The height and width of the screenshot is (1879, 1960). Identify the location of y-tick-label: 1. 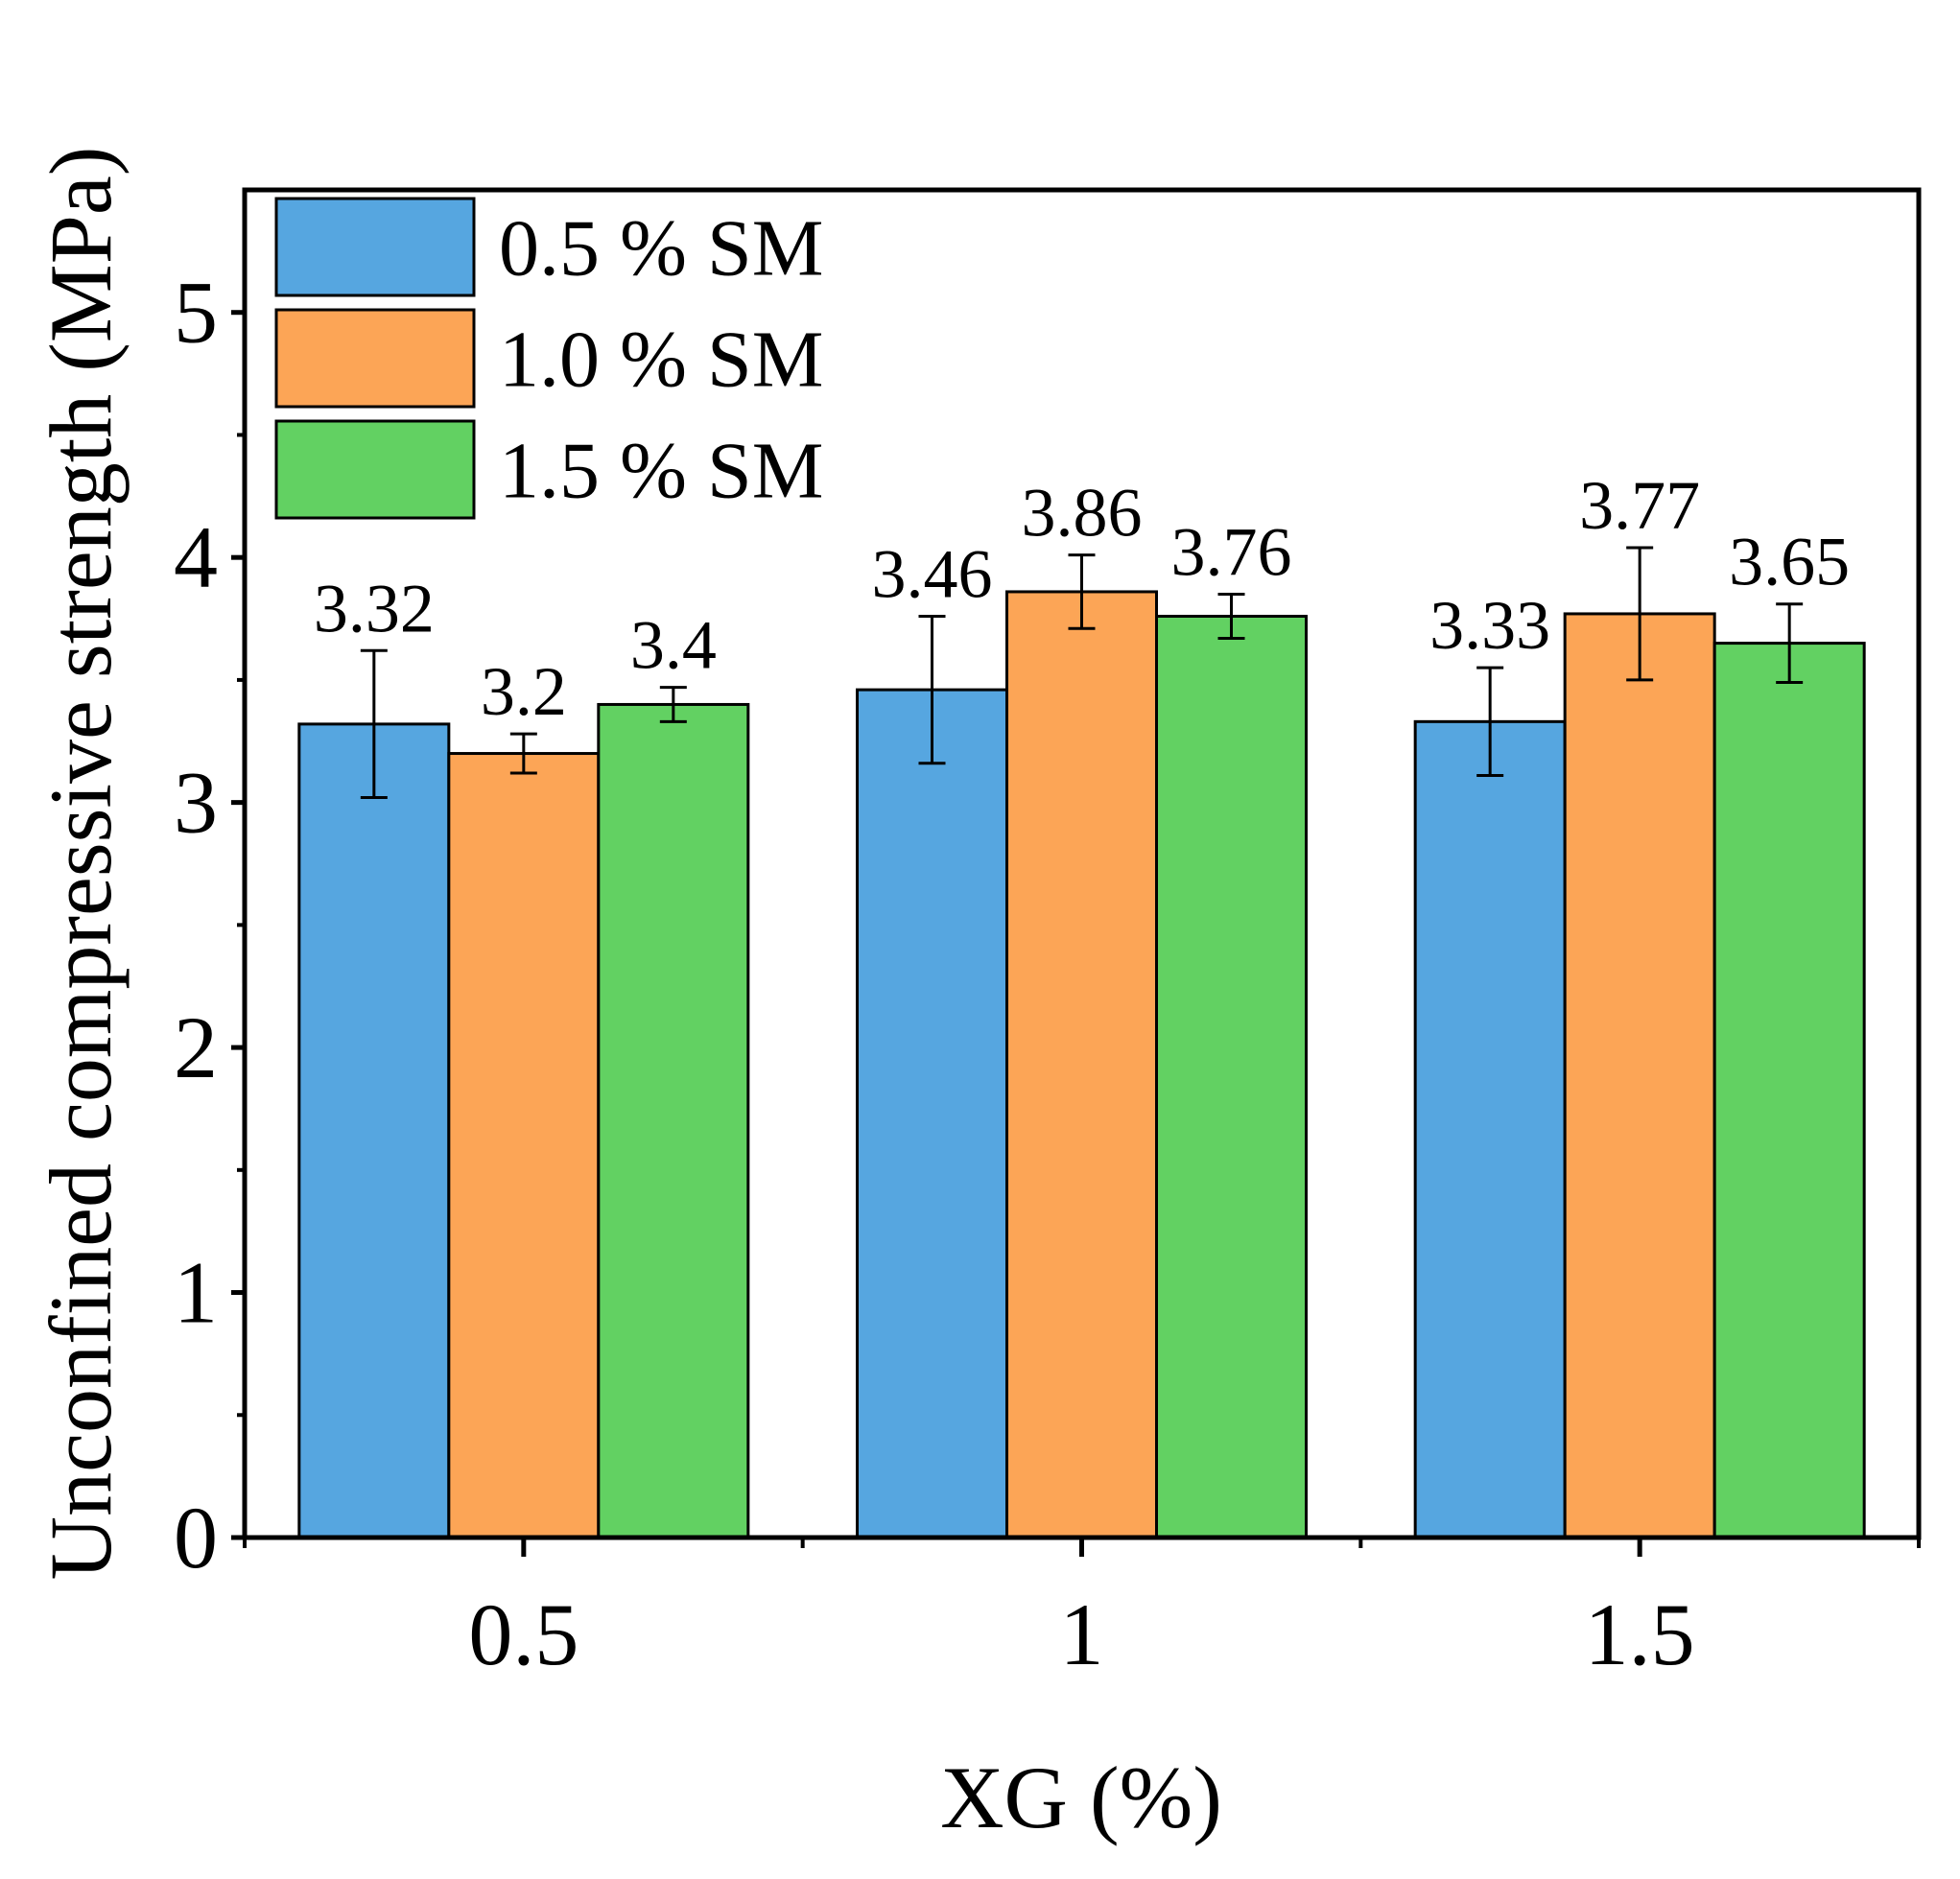
(196, 1293).